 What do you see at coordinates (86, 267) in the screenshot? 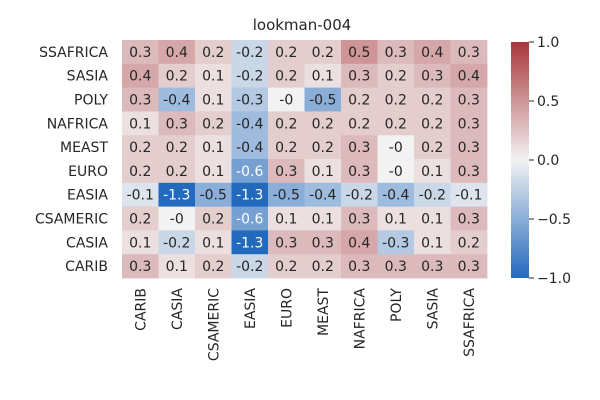
I see `y-tick-label: CARIB` at bounding box center [86, 267].